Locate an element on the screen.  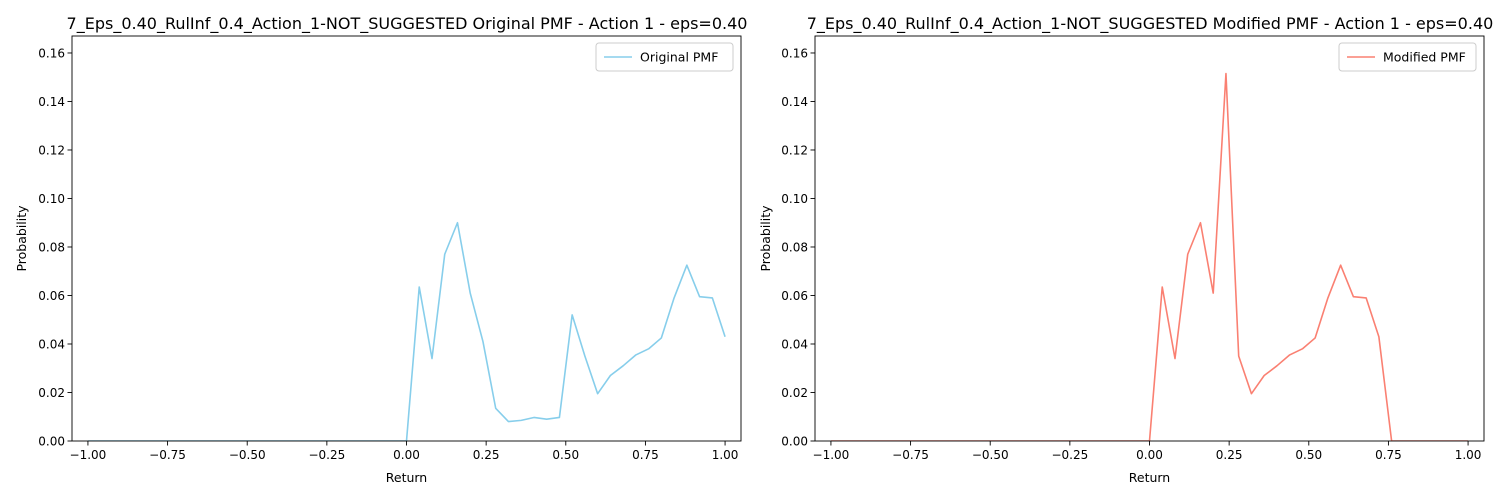
legend: Modified PMF is located at coordinates (1407, 57).